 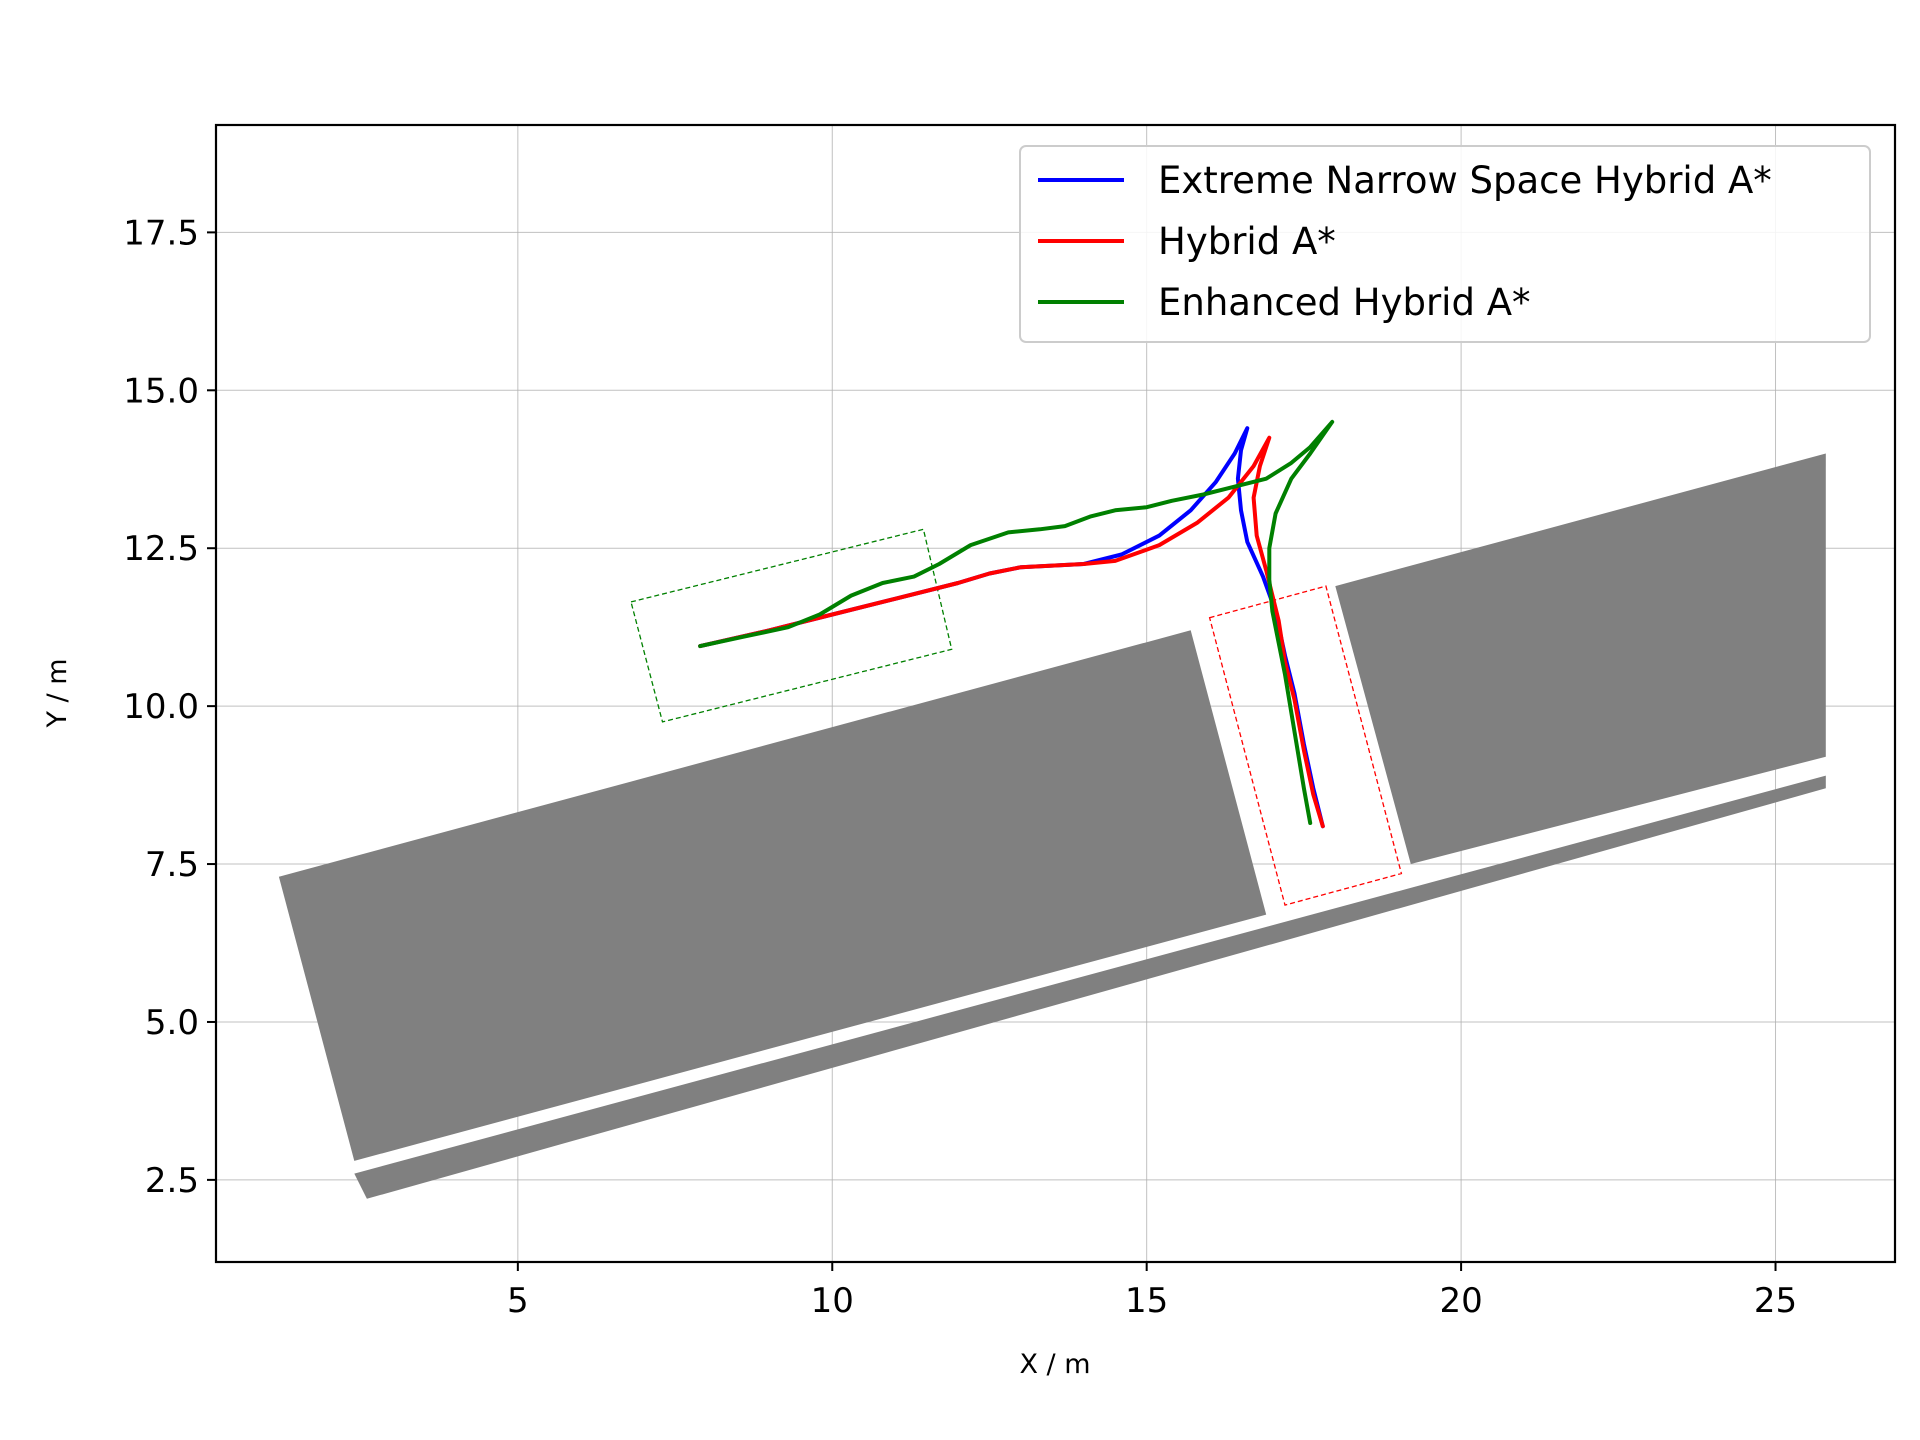 I want to click on x-tick-label-2: 15, so click(x=1146, y=1301).